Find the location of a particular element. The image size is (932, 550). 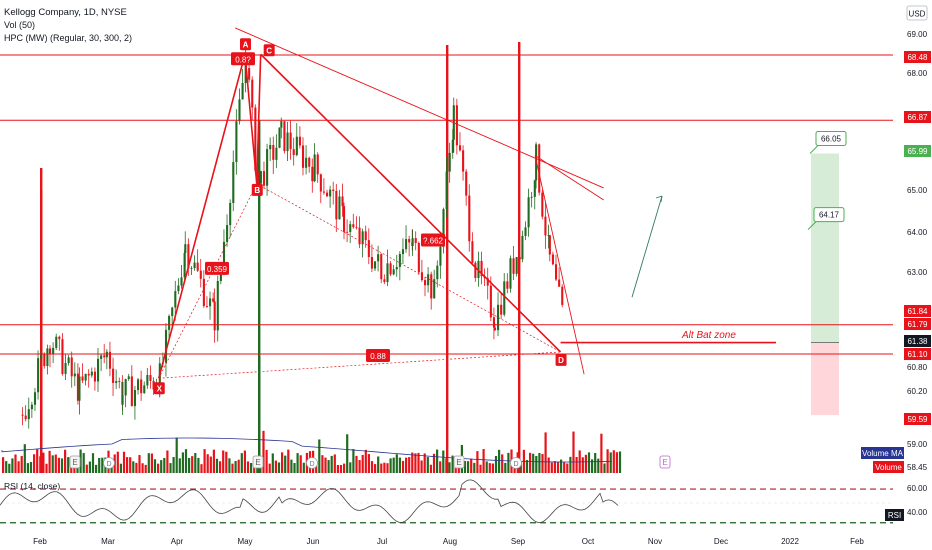

alt-bat-zone-label: Alt Bat zone is located at coordinates (708, 335).